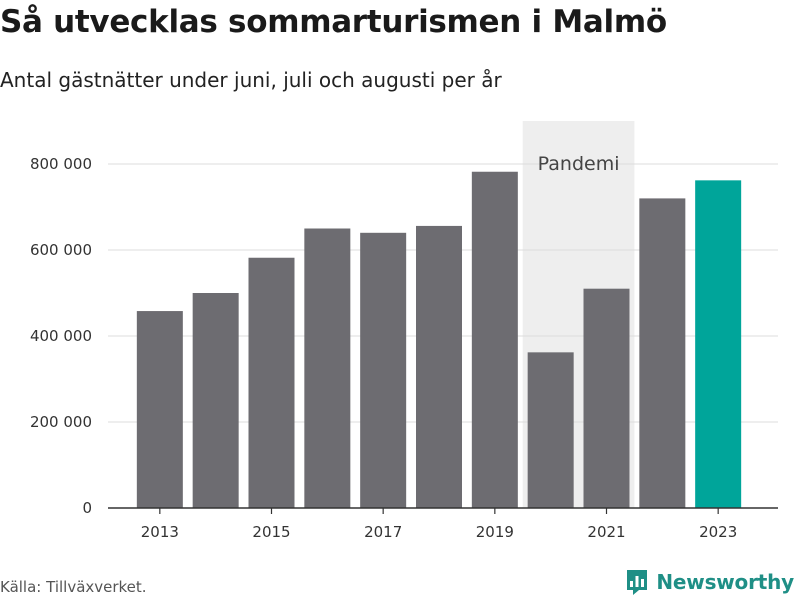 This screenshot has height=600, width=800. What do you see at coordinates (215, 400) in the screenshot?
I see `bar-2014` at bounding box center [215, 400].